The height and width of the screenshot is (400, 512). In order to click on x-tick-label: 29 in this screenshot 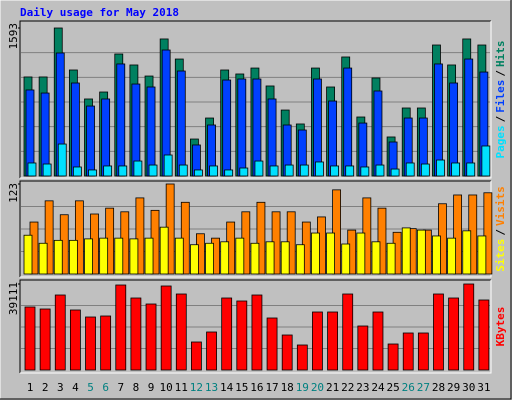, I will do `click(453, 387)`.